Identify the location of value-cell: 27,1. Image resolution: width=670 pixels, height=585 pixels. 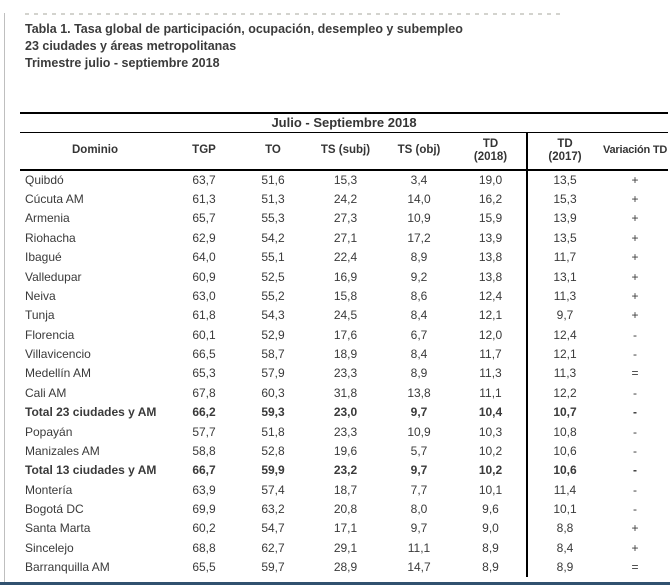
(345, 237).